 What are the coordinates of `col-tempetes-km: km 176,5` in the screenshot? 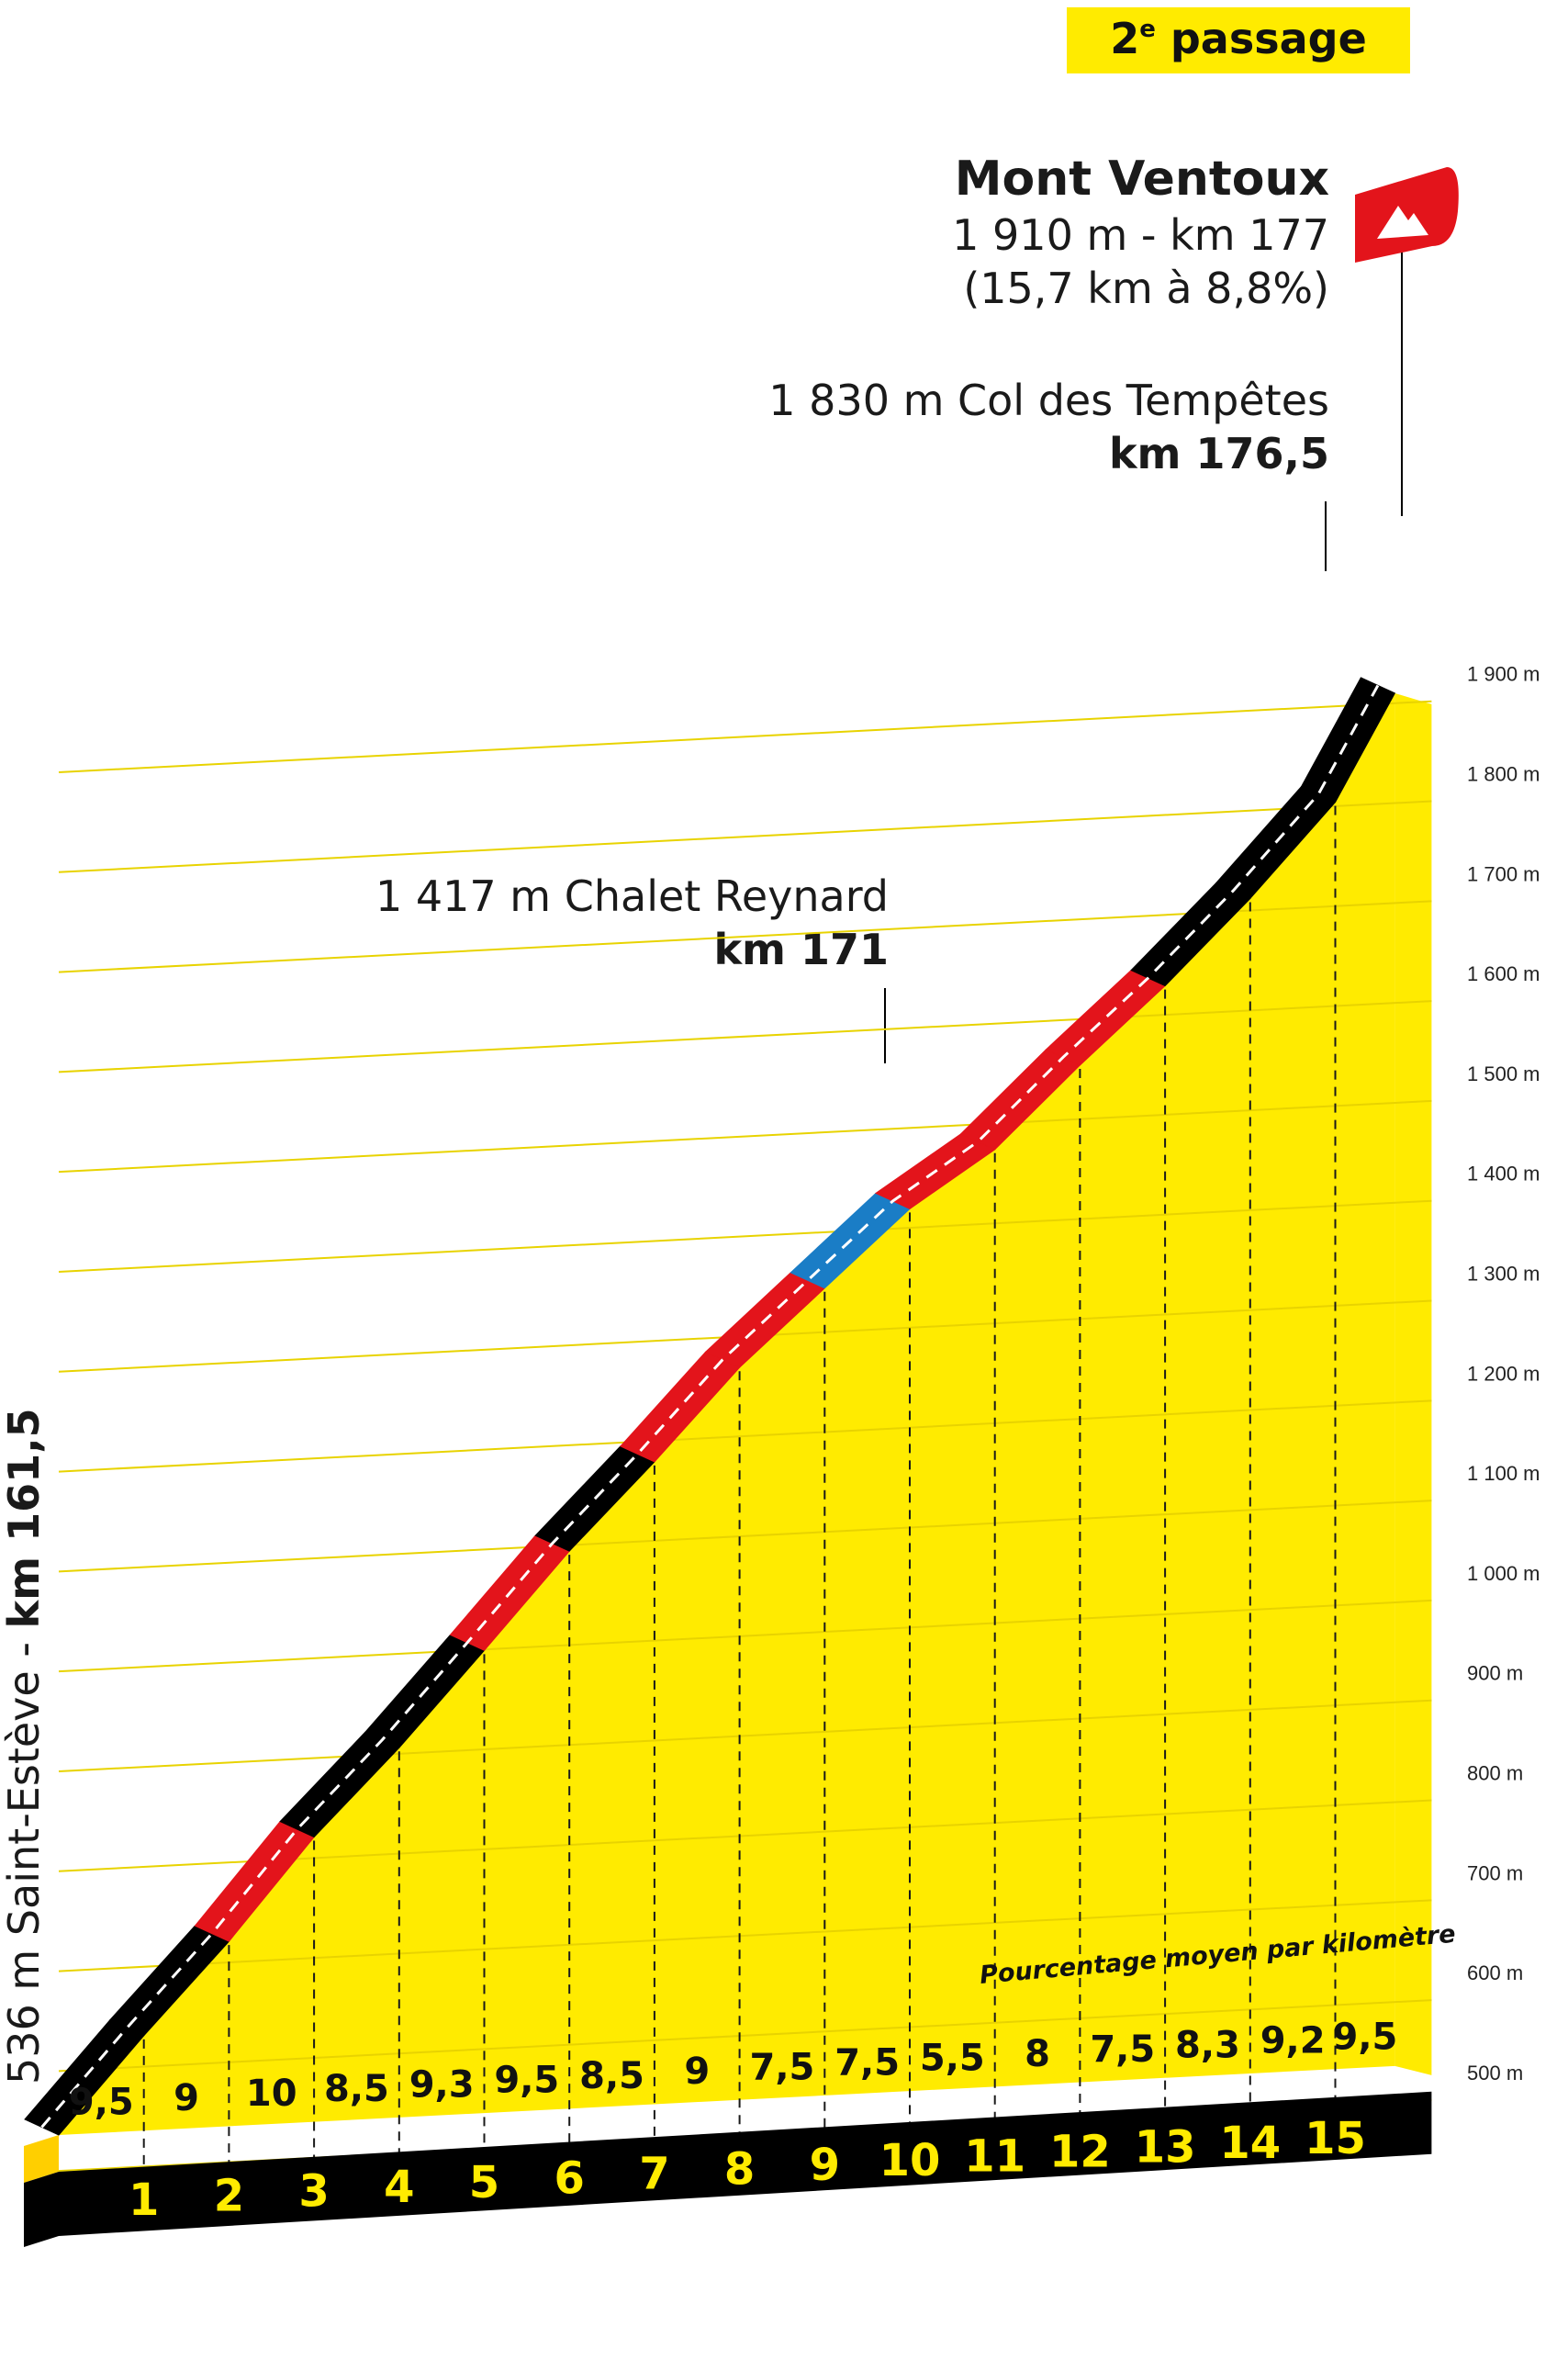 It's located at (1219, 454).